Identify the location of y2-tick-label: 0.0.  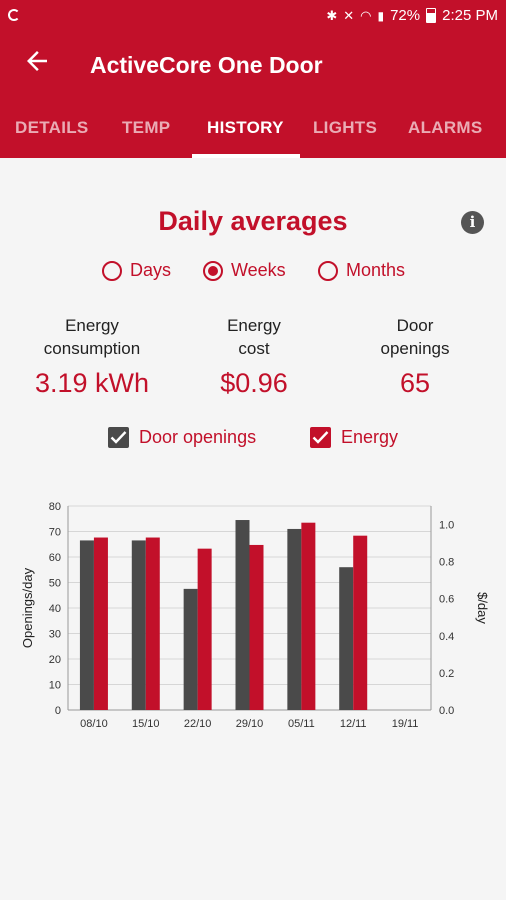
(446, 711).